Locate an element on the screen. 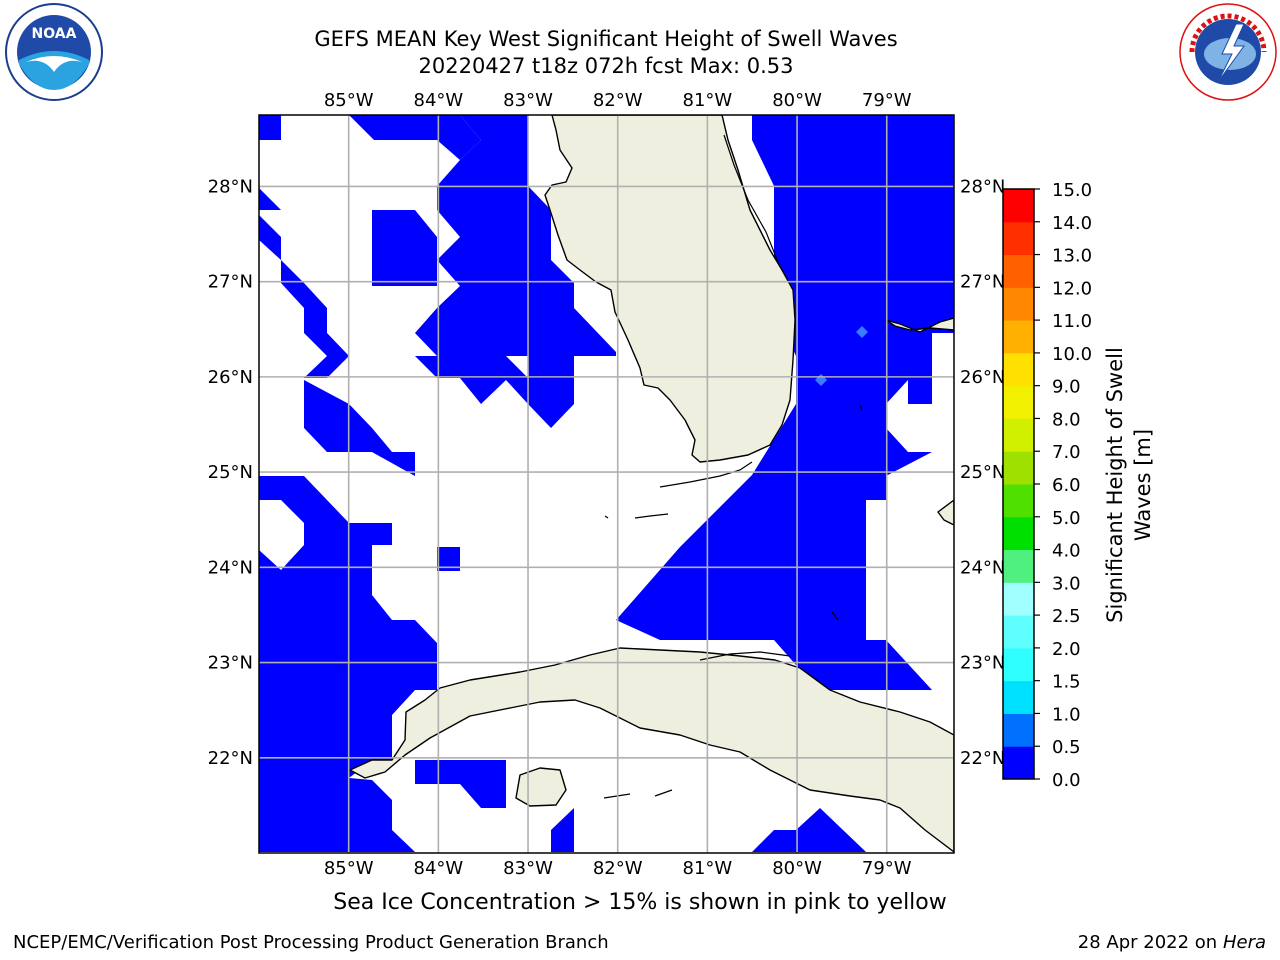  noaa-logo-text: NOAA is located at coordinates (54, 34).